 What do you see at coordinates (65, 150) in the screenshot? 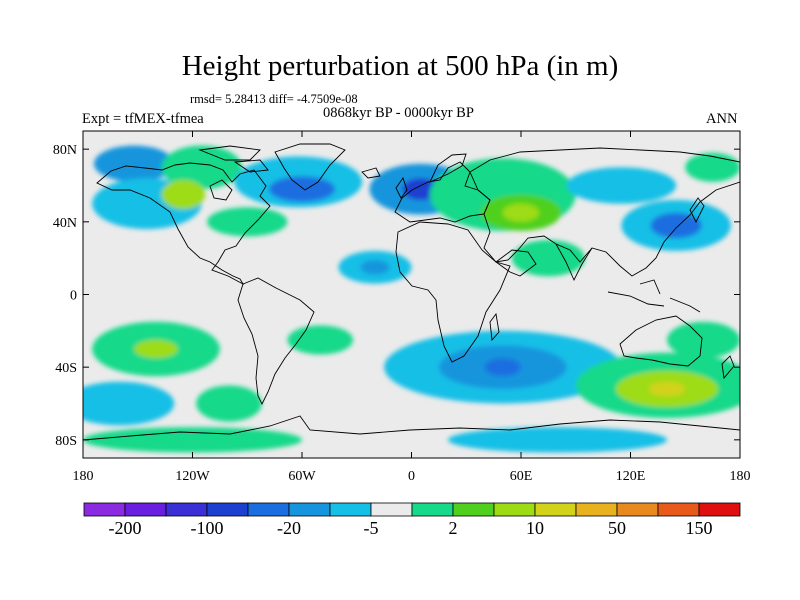
I see `lat-tick-label: 80N` at bounding box center [65, 150].